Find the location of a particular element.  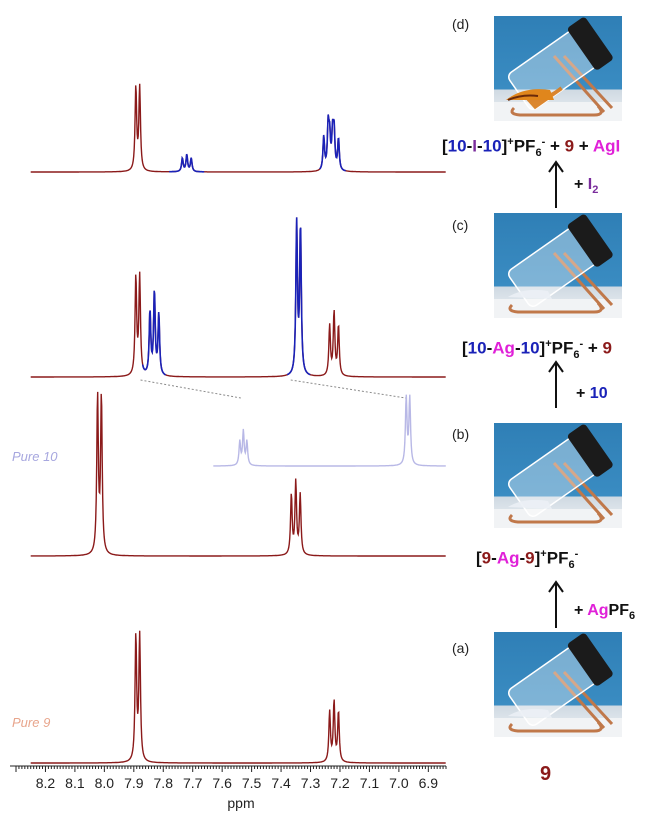

subscript: 2 is located at coordinates (595, 190).